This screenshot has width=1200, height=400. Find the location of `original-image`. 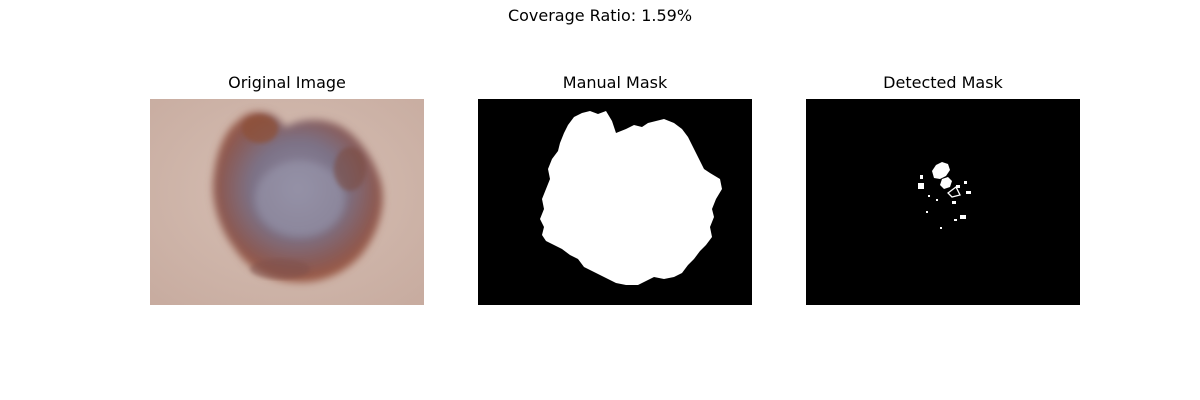

original-image is located at coordinates (287, 202).